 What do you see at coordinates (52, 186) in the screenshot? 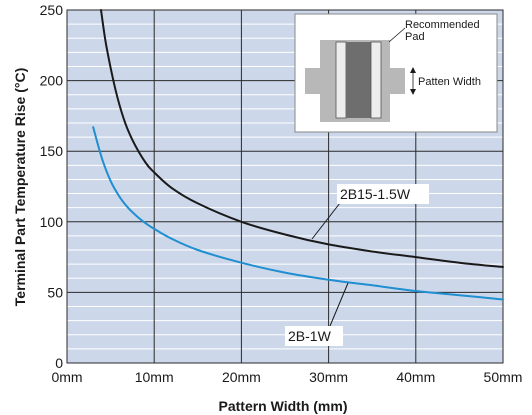
I see `y-tick-labels: 0 50 100 150 200 250` at bounding box center [52, 186].